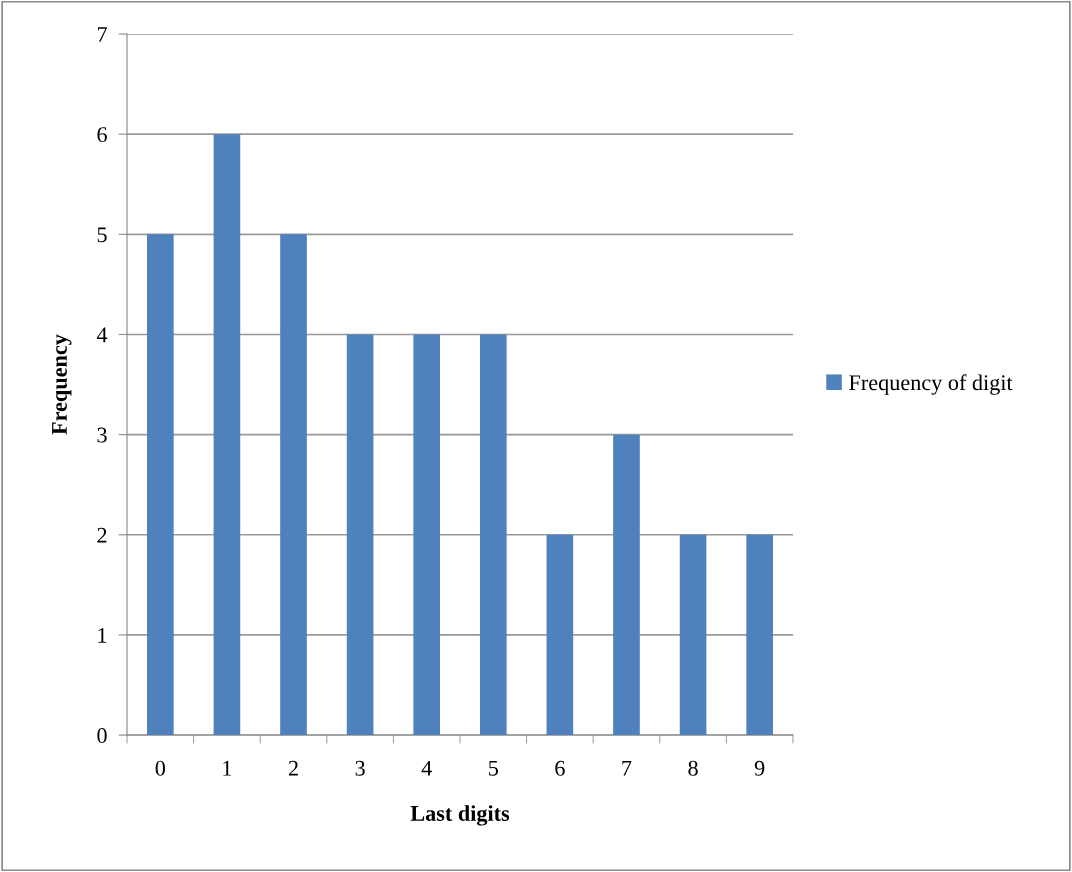 This screenshot has width=1072, height=872. What do you see at coordinates (102, 135) in the screenshot?
I see `y-tick-label: 6` at bounding box center [102, 135].